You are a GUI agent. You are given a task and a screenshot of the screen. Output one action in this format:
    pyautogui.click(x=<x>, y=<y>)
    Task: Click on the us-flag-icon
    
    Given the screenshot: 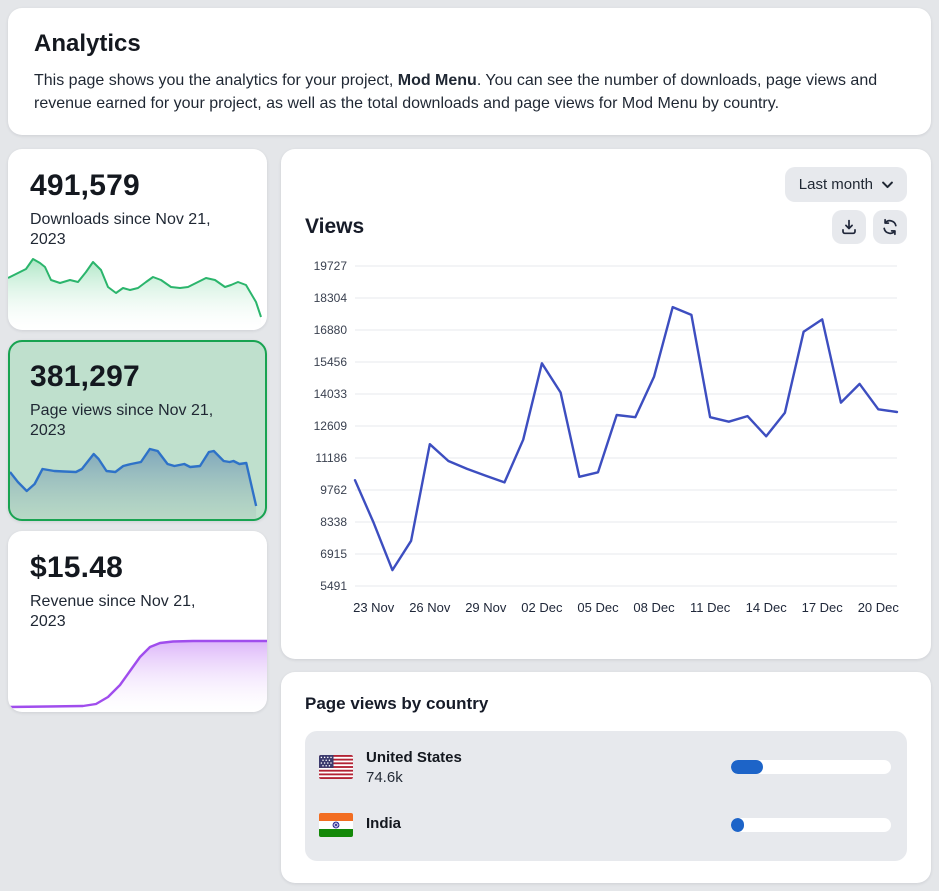 What is the action you would take?
    pyautogui.click(x=336, y=767)
    